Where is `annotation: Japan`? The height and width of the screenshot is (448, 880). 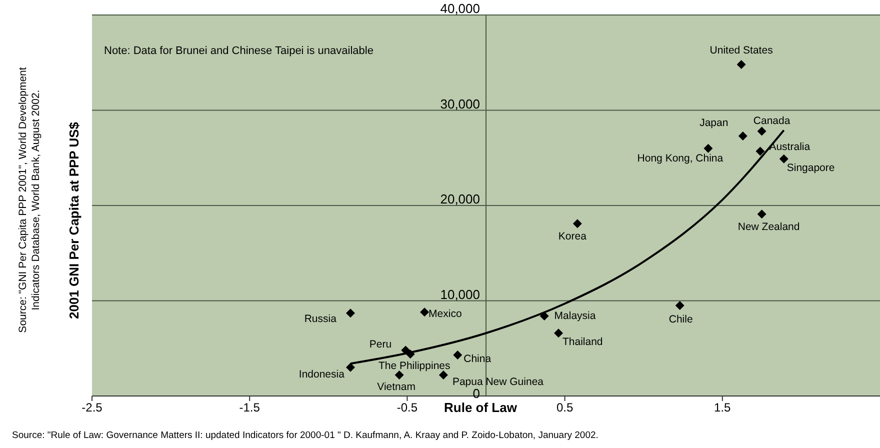 annotation: Japan is located at coordinates (714, 122).